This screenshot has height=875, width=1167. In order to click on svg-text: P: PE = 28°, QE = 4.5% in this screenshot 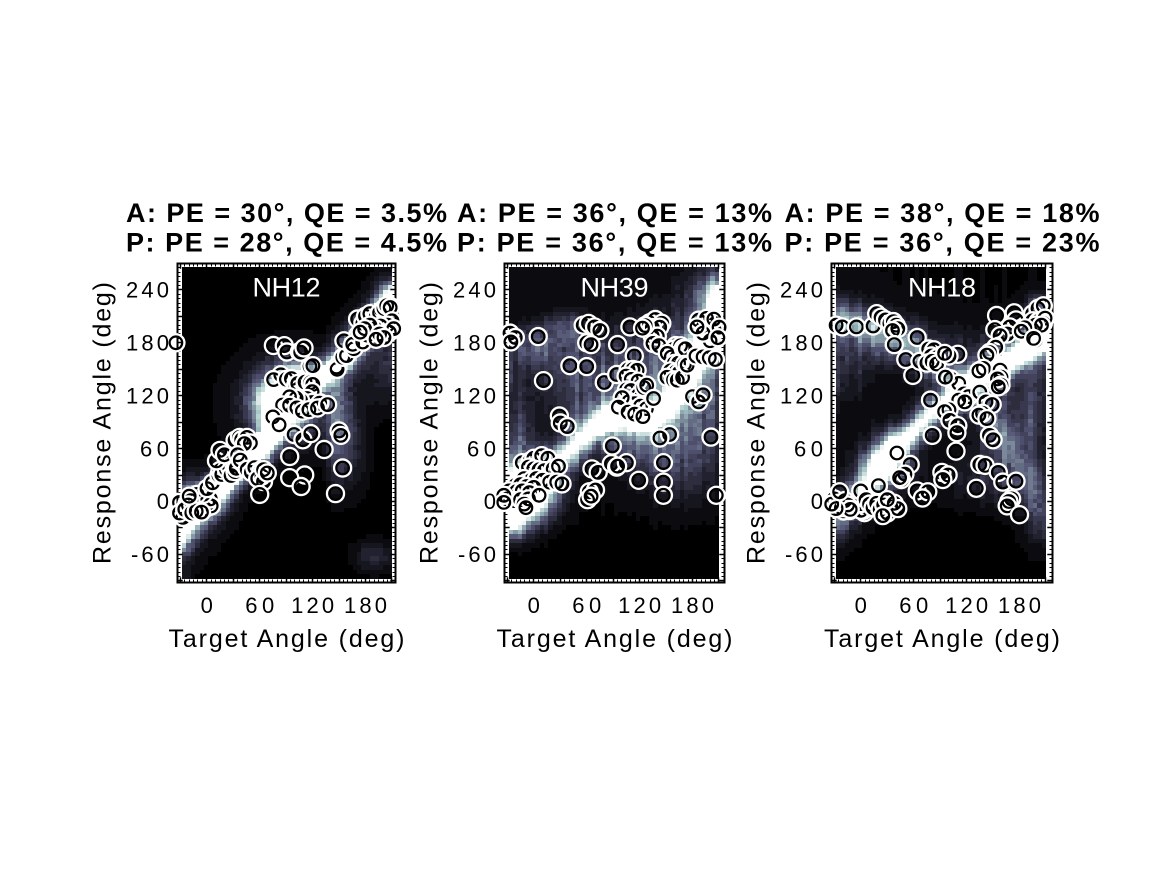, I will do `click(286, 243)`.